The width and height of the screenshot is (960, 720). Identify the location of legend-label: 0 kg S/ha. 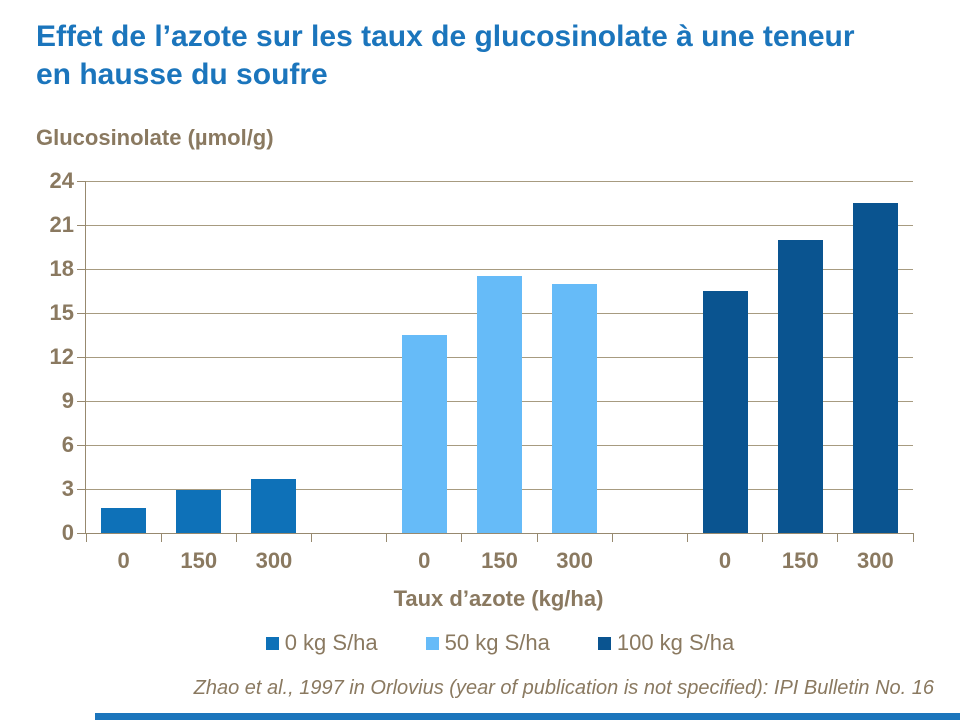
(331, 642).